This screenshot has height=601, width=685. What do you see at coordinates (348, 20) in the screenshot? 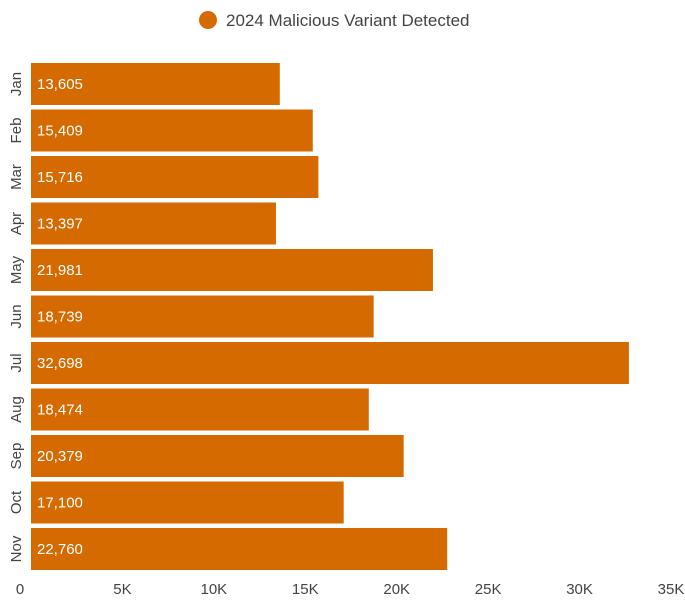
I see `legend-label: 2024 Malicious Variant Detected` at bounding box center [348, 20].